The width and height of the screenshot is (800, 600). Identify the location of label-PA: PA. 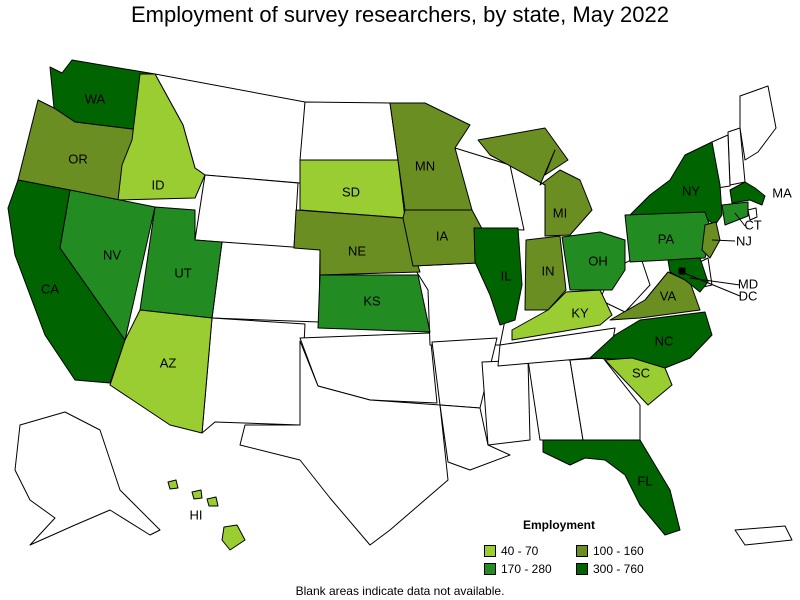
(666, 238).